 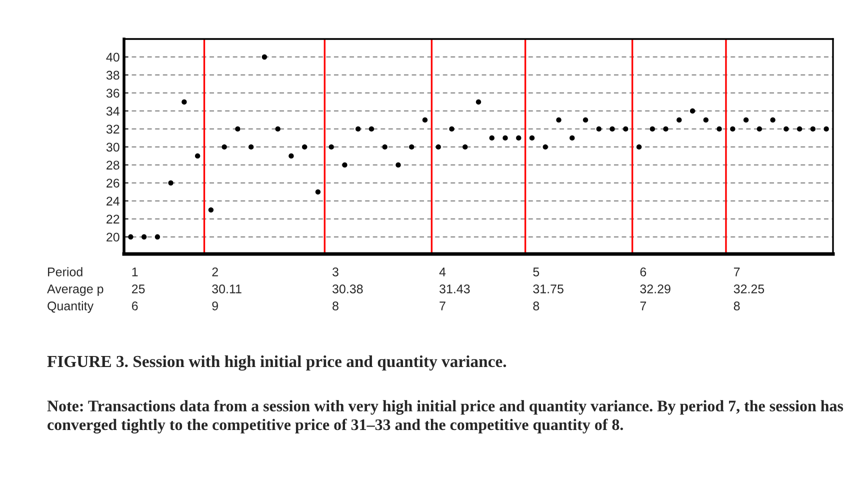 I want to click on text: 30.38, so click(x=347, y=289).